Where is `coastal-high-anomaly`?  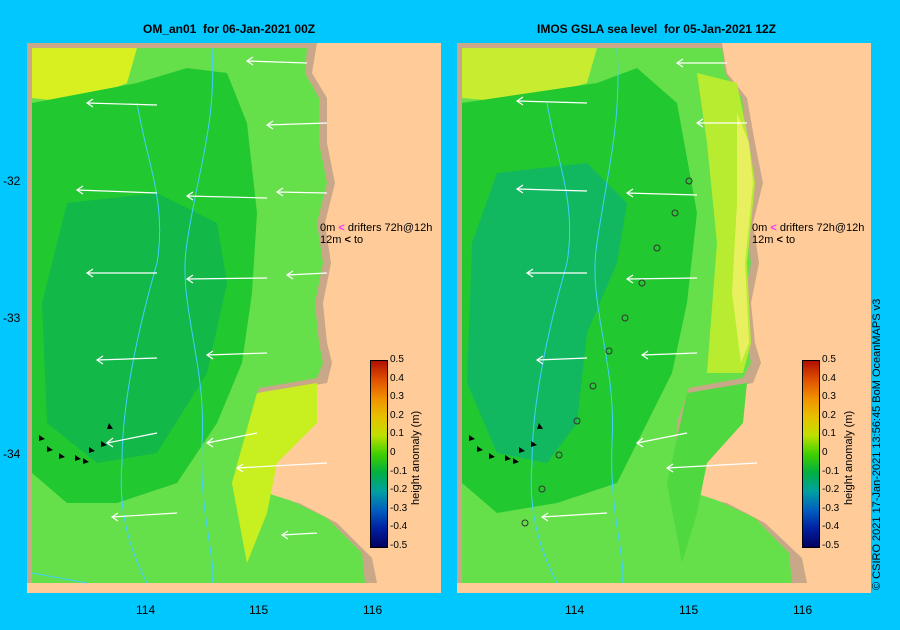 coastal-high-anomaly is located at coordinates (274, 473).